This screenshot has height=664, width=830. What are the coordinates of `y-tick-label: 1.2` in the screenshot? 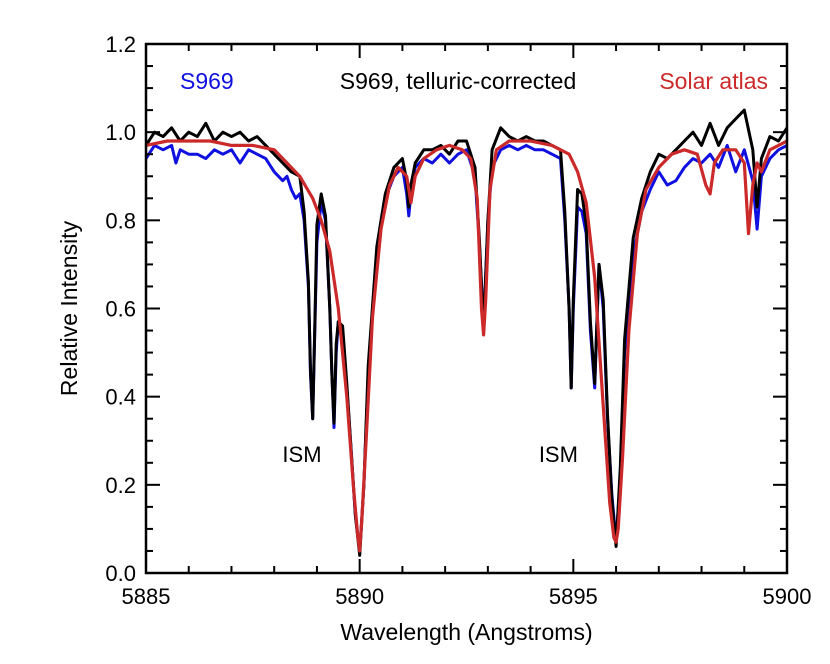 It's located at (120, 44).